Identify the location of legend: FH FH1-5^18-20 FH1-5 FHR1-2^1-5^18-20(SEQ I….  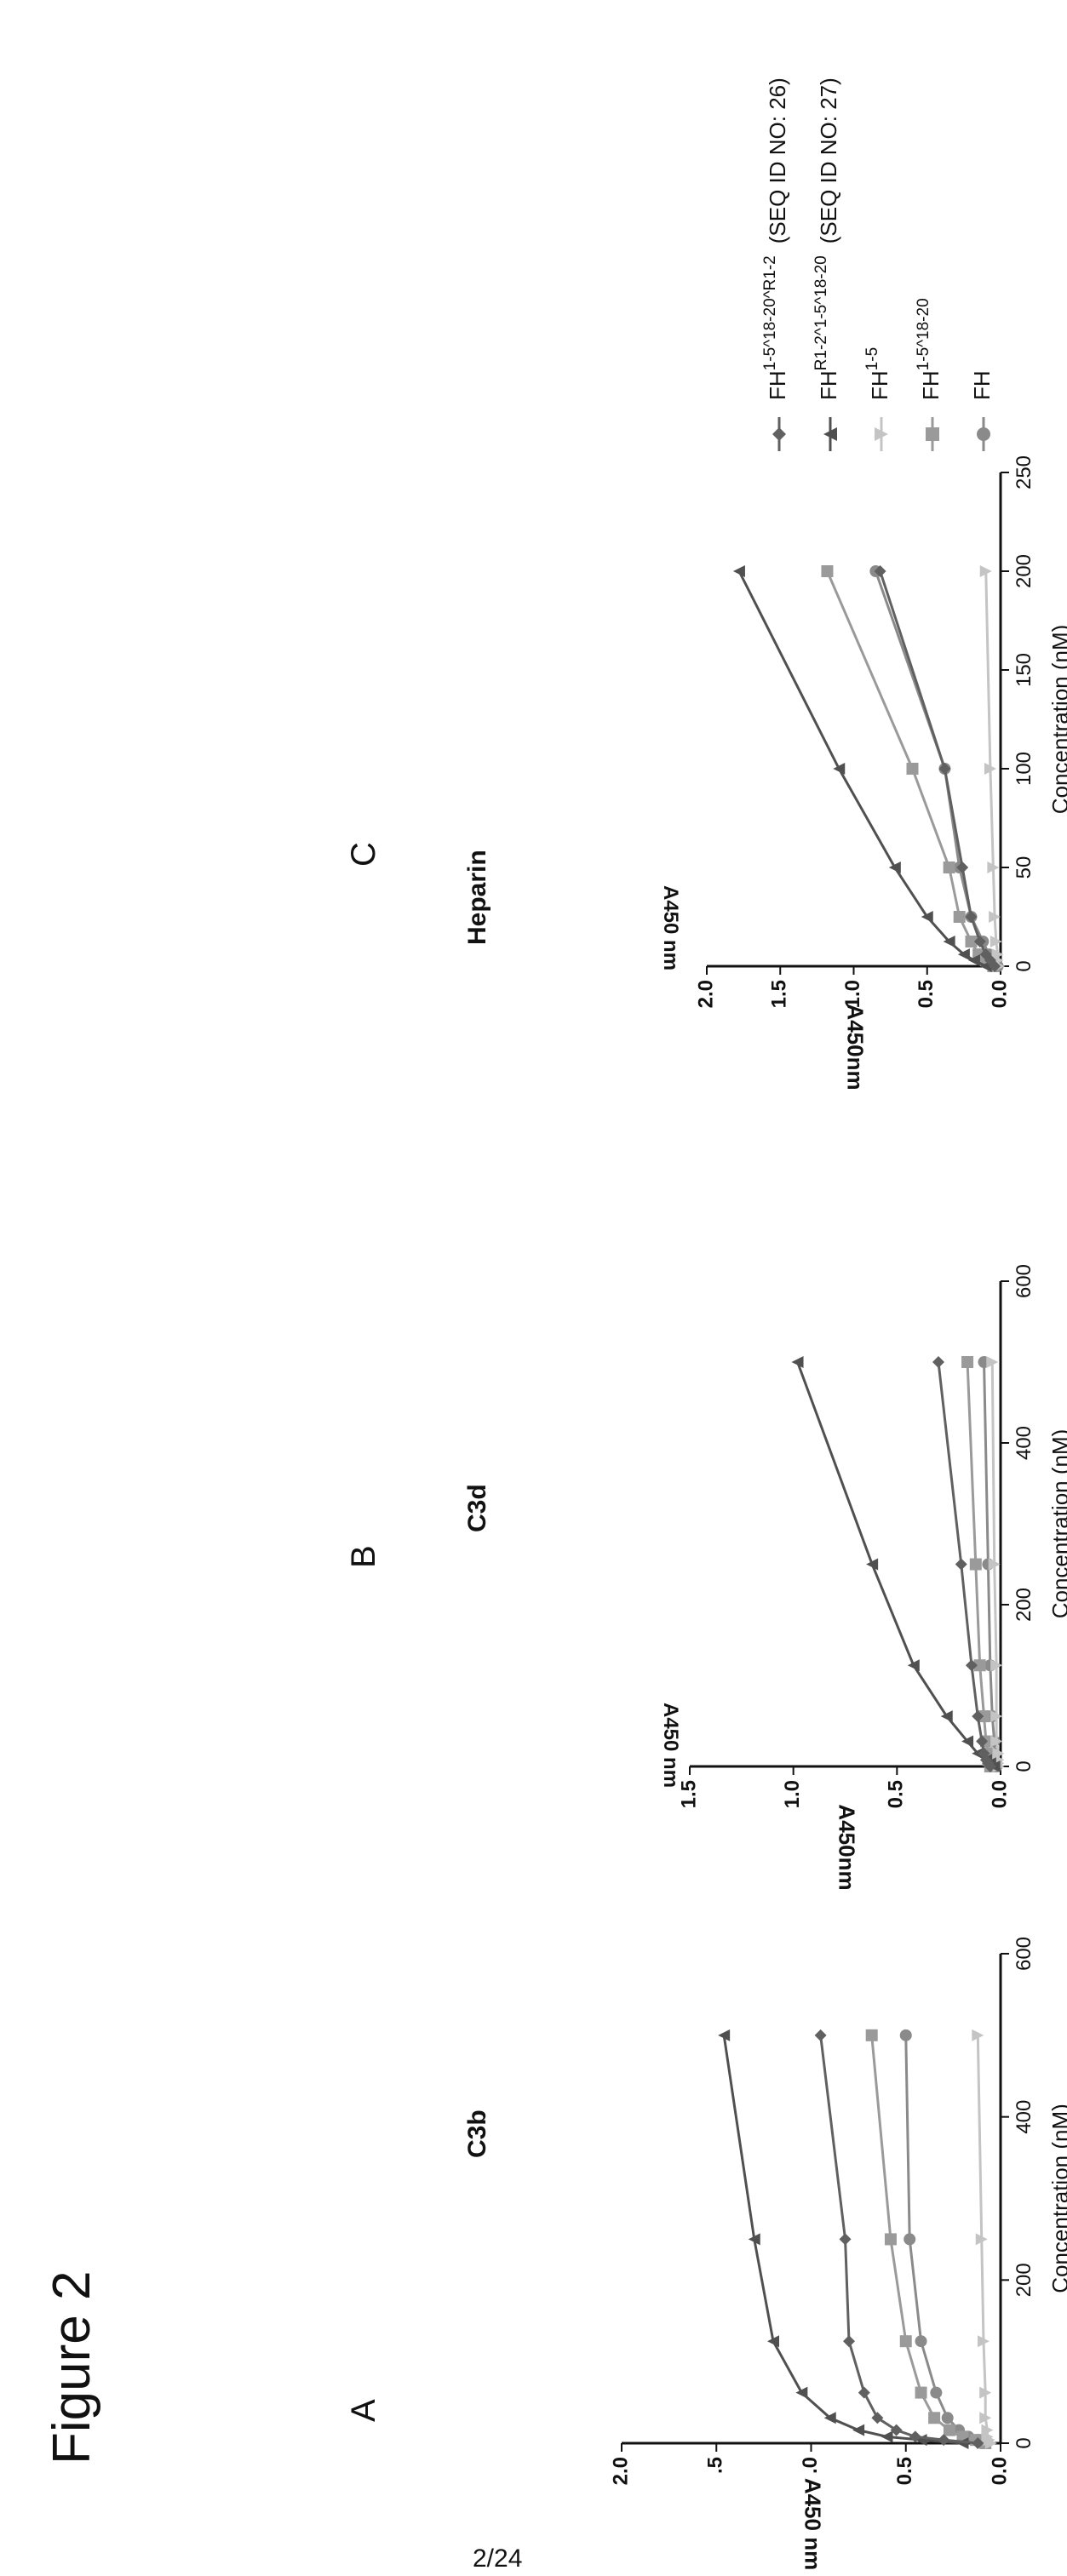
(878, 264).